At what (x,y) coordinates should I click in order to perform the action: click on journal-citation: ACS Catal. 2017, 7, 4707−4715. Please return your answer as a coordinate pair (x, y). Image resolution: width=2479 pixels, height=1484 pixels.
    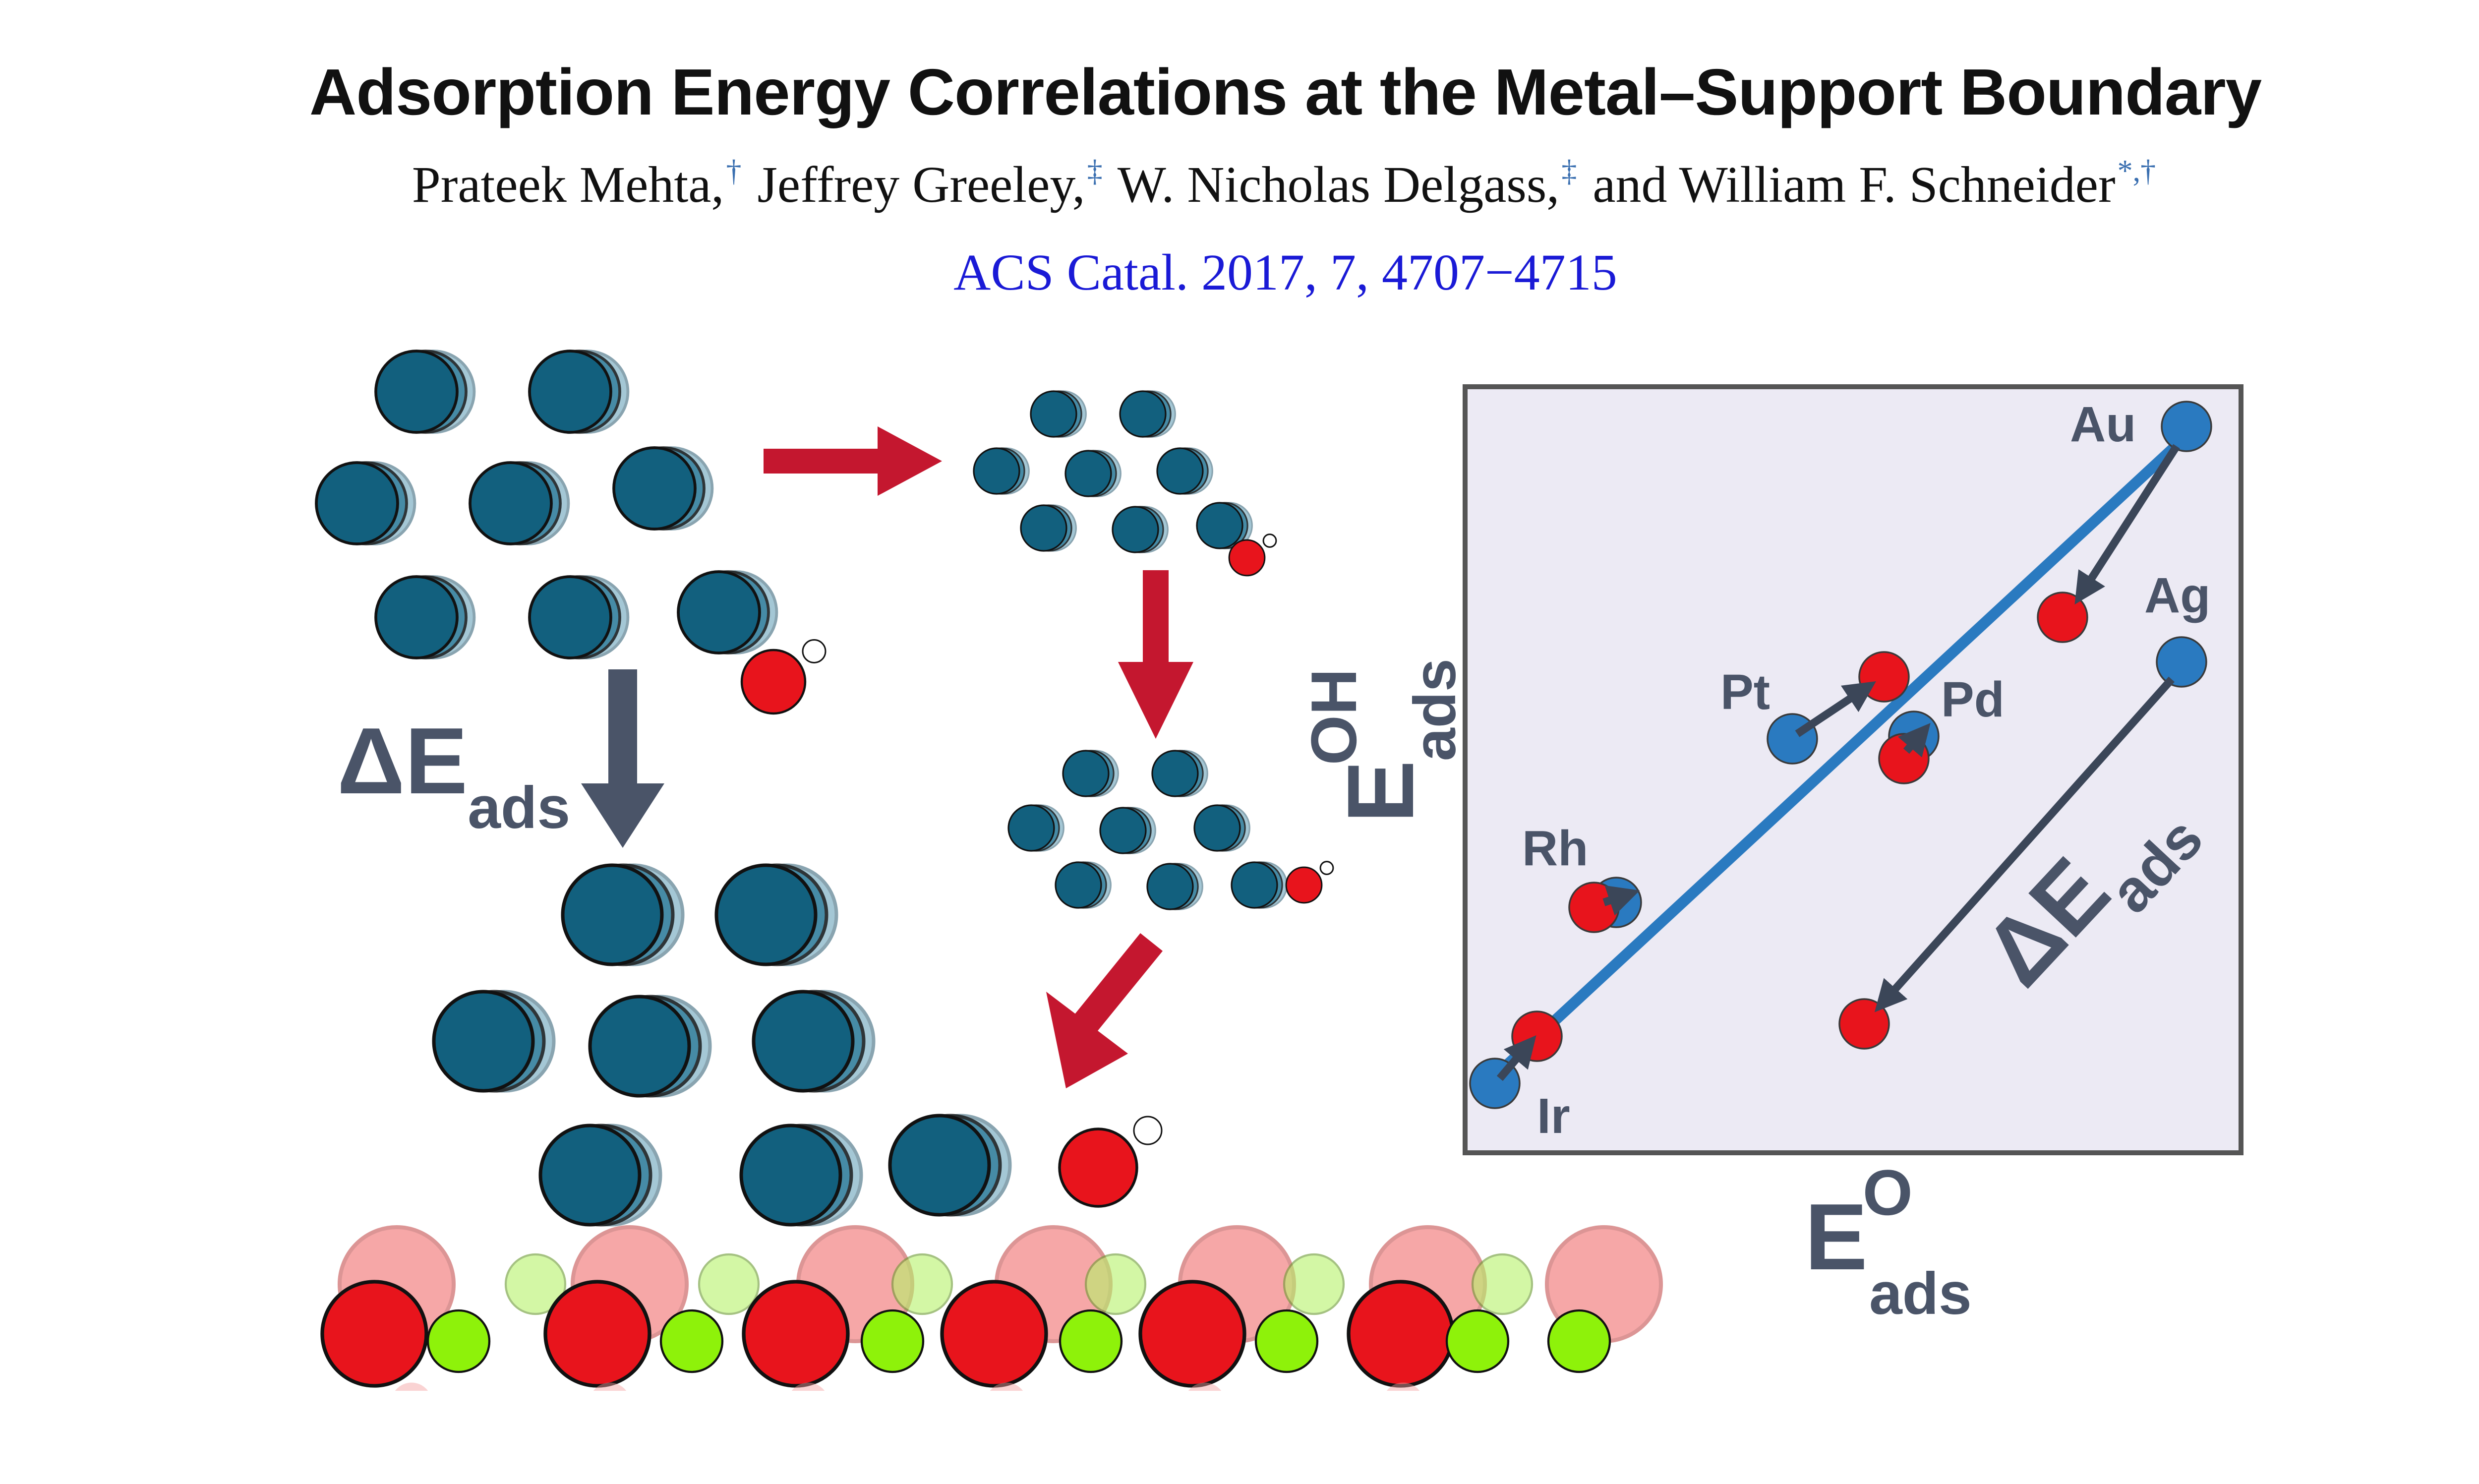
    Looking at the image, I should click on (1285, 273).